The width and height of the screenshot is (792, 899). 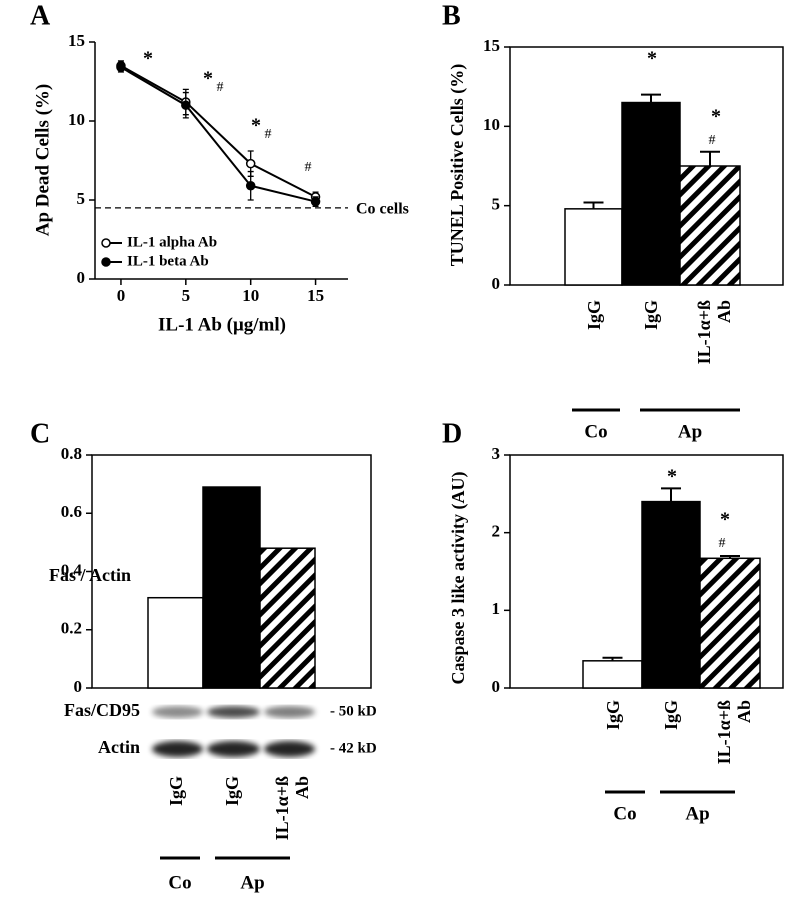 What do you see at coordinates (168, 261) in the screenshot?
I see `legend-label: IL-1 beta Ab` at bounding box center [168, 261].